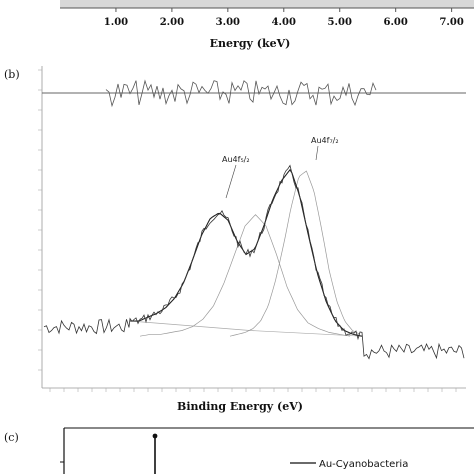 This screenshot has height=474, width=474. What do you see at coordinates (231, 181) in the screenshot?
I see `panel-b-peak-leader-au4f52` at bounding box center [231, 181].